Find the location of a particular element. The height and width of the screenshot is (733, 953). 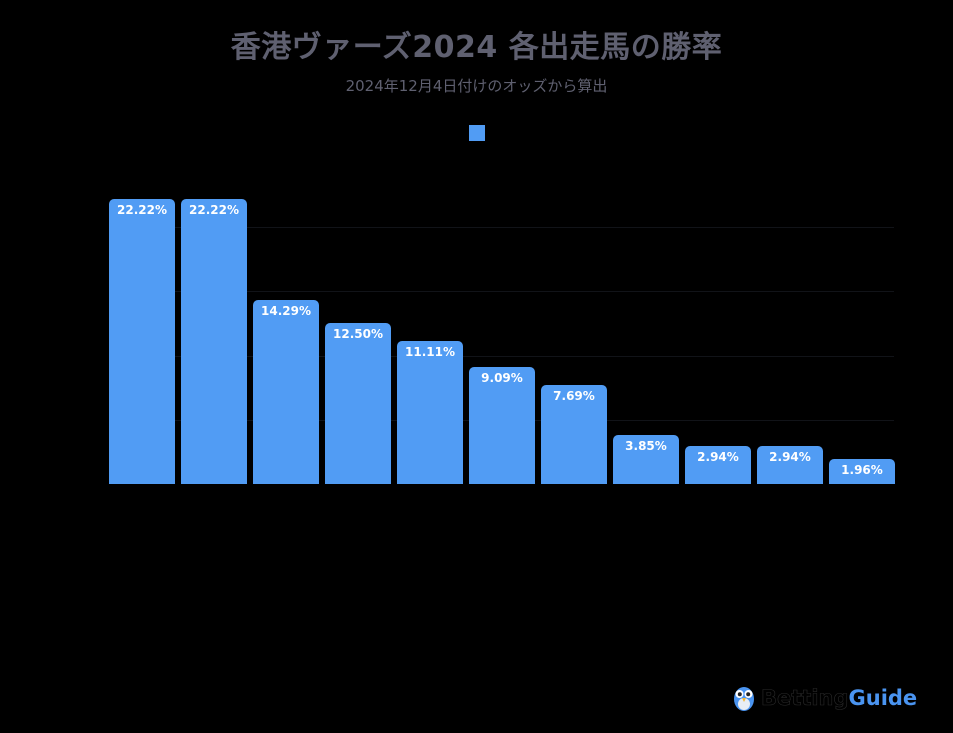

bar: 12.50% is located at coordinates (358, 403).